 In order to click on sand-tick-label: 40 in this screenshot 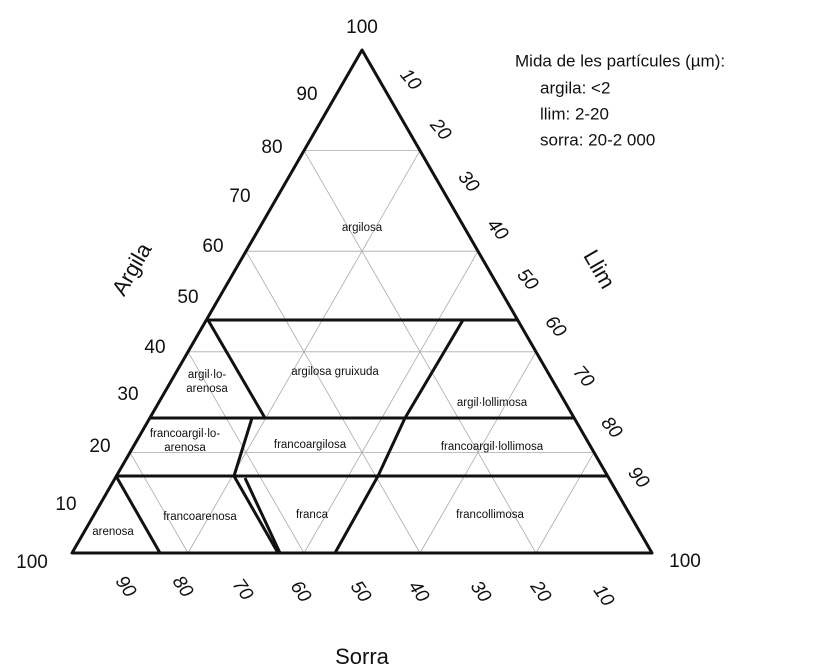, I will do `click(419, 592)`.